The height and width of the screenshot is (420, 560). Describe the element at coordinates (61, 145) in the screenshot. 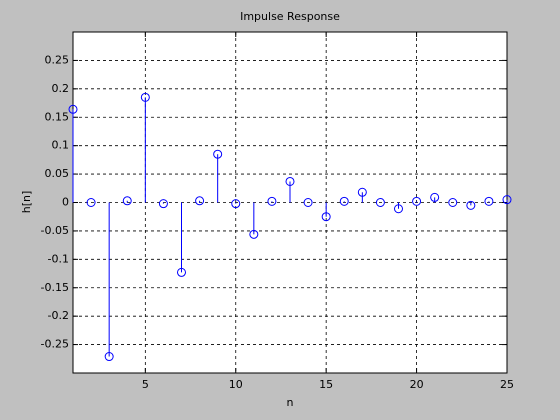

I see `y-tick-label: 0.1` at that location.